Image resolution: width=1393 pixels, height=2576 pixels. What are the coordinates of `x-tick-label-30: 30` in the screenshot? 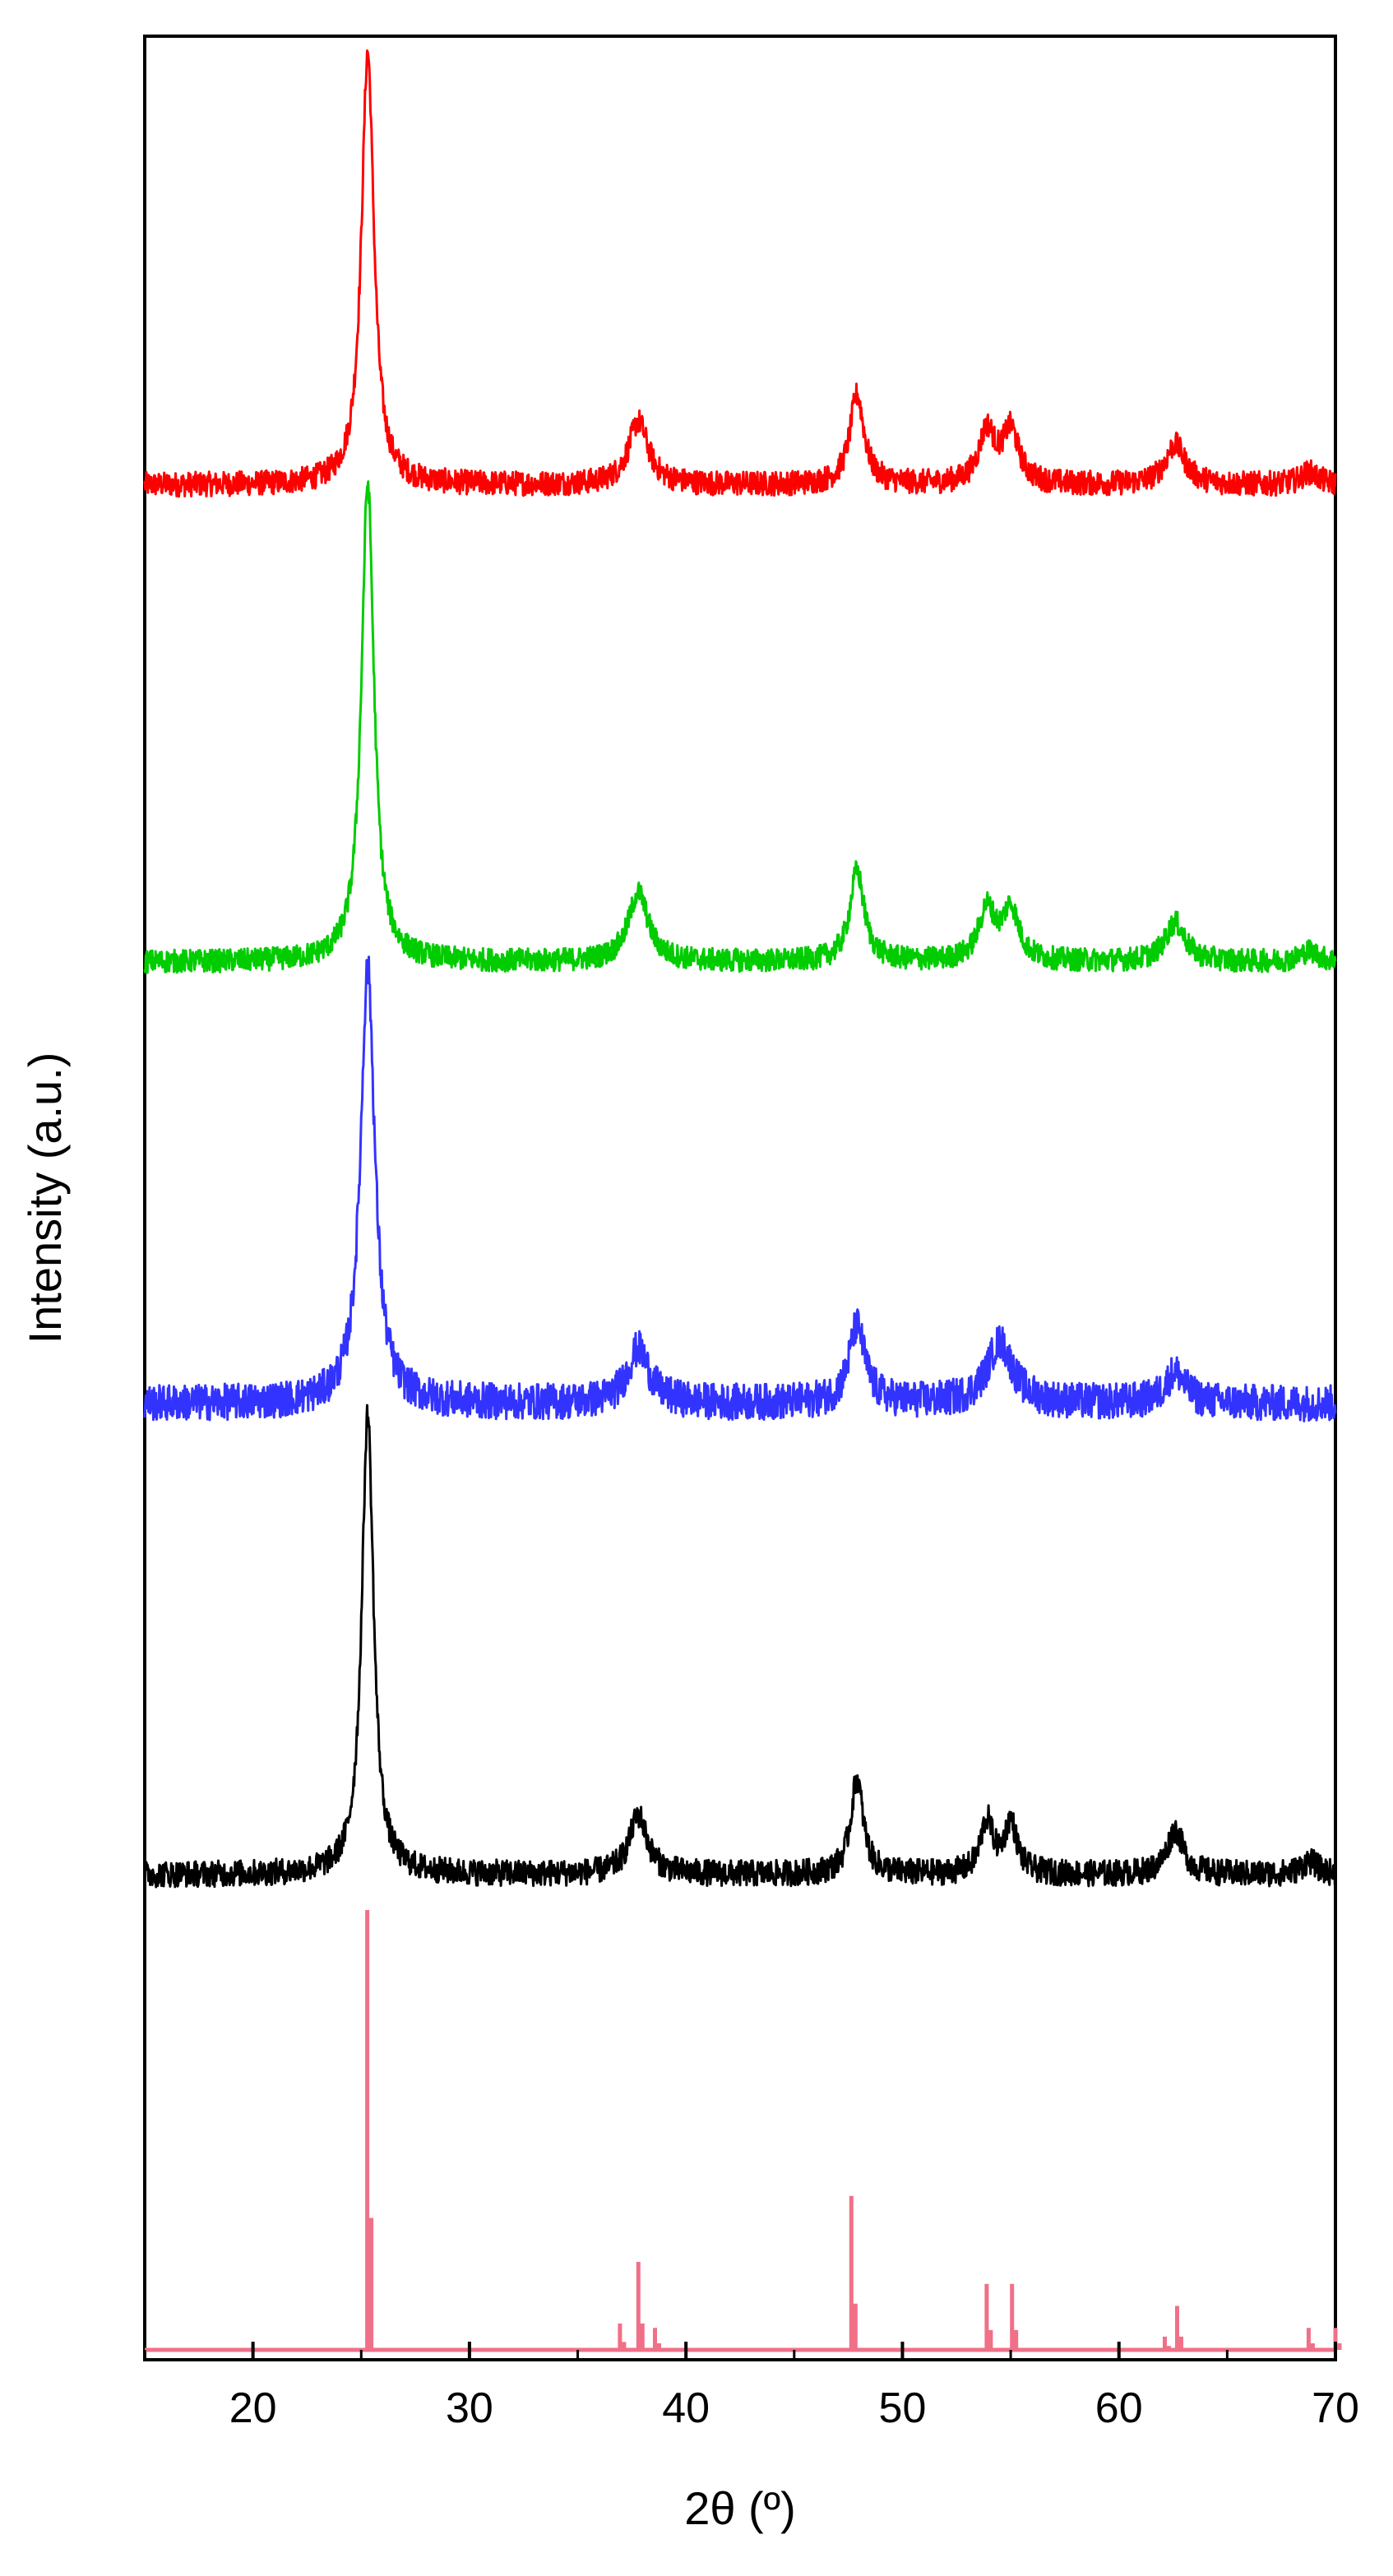 It's located at (469, 2408).